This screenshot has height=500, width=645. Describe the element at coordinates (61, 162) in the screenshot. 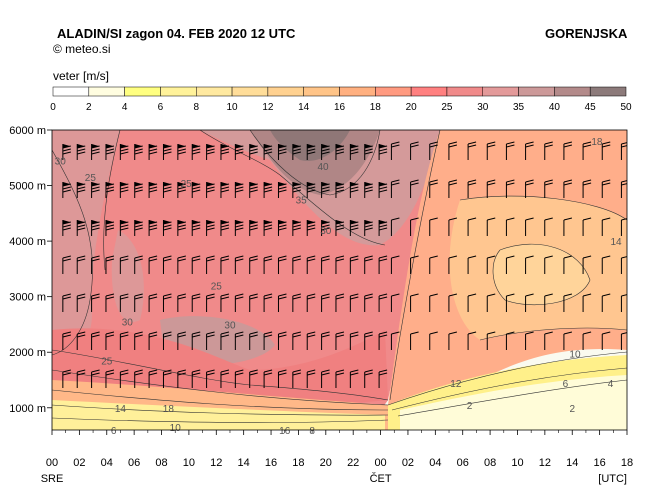

I see `contour-label: 30` at that location.